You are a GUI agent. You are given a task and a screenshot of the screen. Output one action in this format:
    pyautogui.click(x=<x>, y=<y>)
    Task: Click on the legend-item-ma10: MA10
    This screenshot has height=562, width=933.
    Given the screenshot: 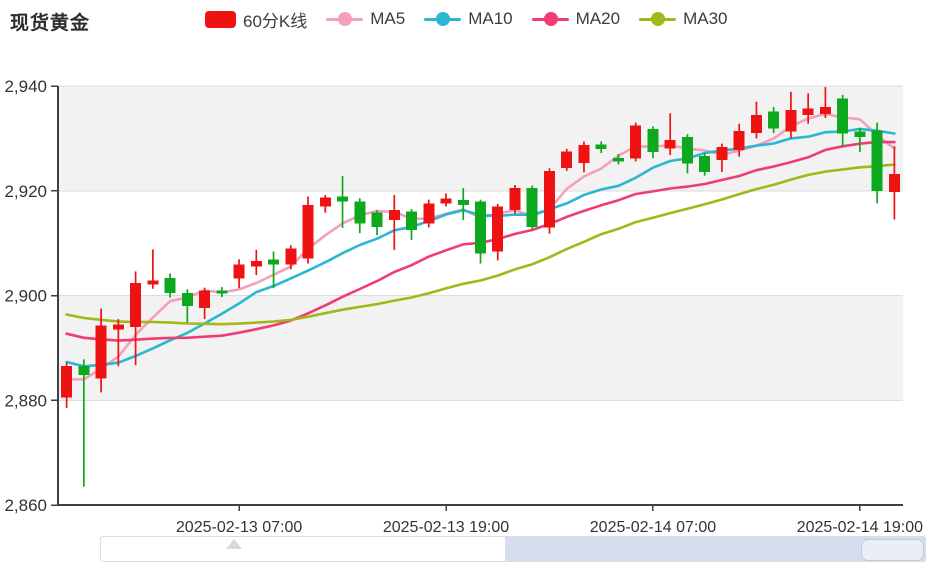 What is the action you would take?
    pyautogui.click(x=468, y=19)
    